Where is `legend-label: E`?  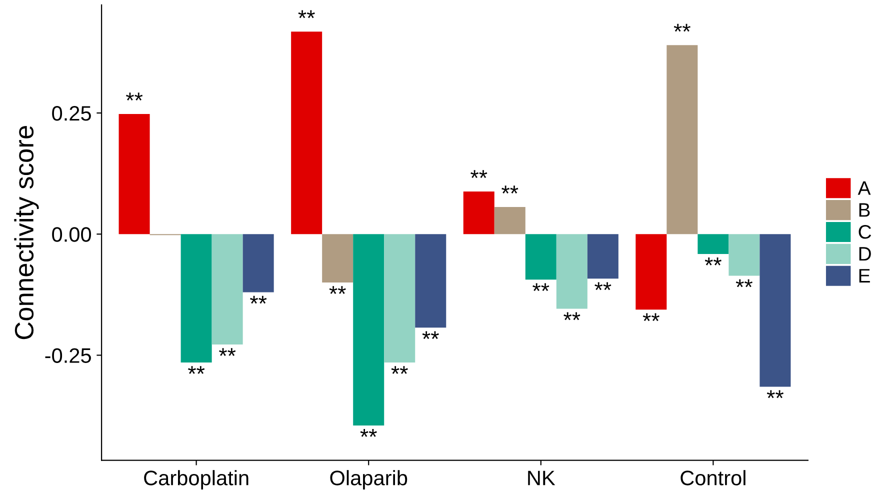 legend-label: E is located at coordinates (864, 275).